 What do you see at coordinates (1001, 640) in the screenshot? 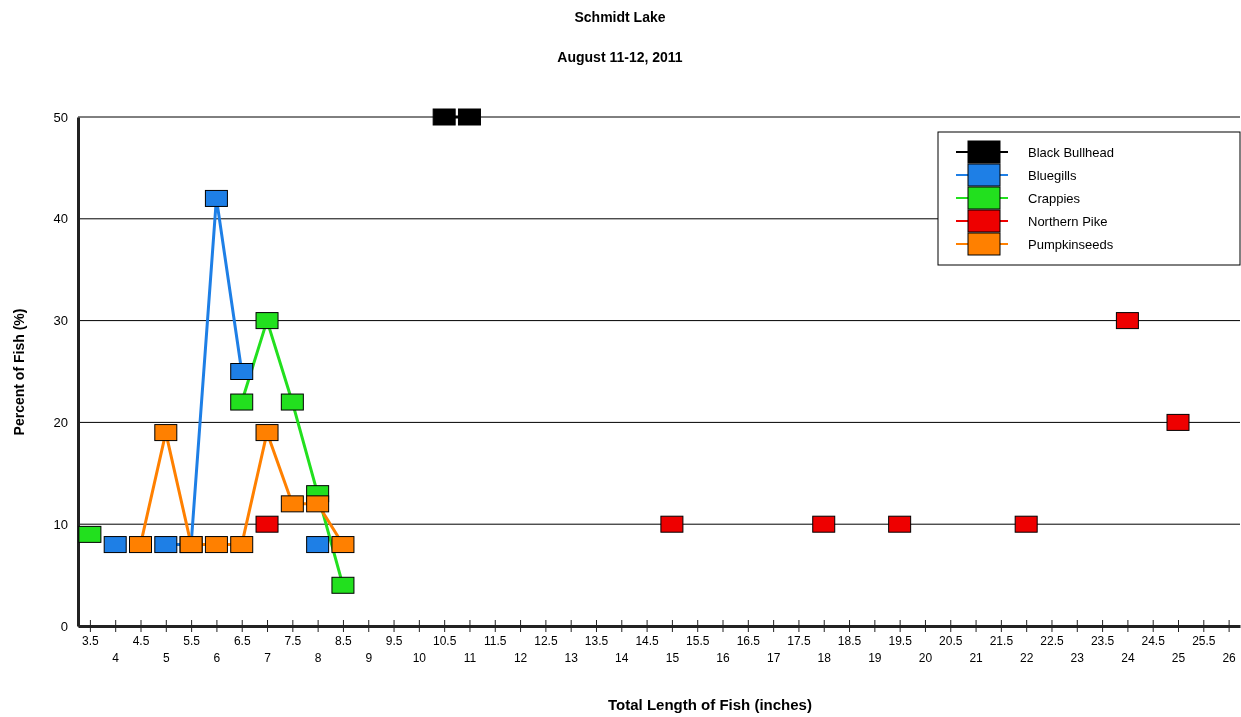
I see `x-tick-label: 21.5` at bounding box center [1001, 640].